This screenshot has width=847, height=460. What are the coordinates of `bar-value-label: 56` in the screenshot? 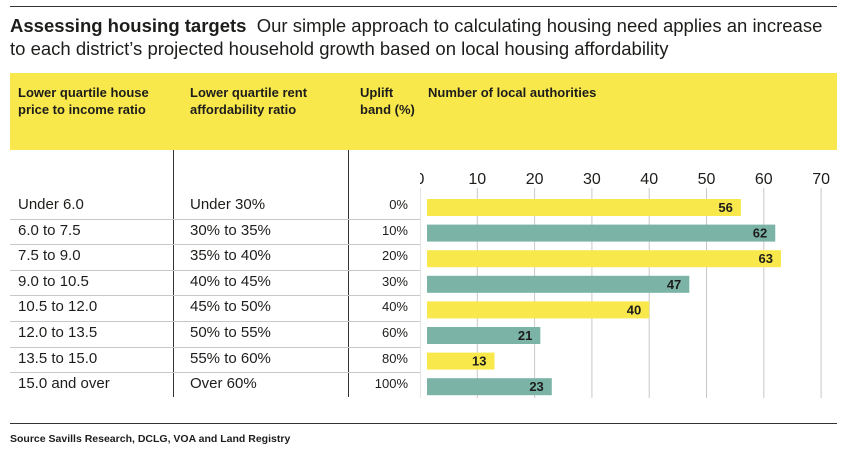 It's located at (725, 207).